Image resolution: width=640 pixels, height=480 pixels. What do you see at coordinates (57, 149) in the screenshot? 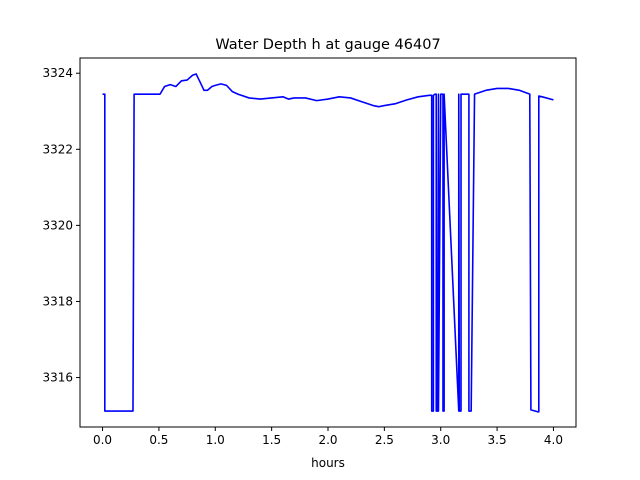
I see `y-tick-label: 3322` at bounding box center [57, 149].